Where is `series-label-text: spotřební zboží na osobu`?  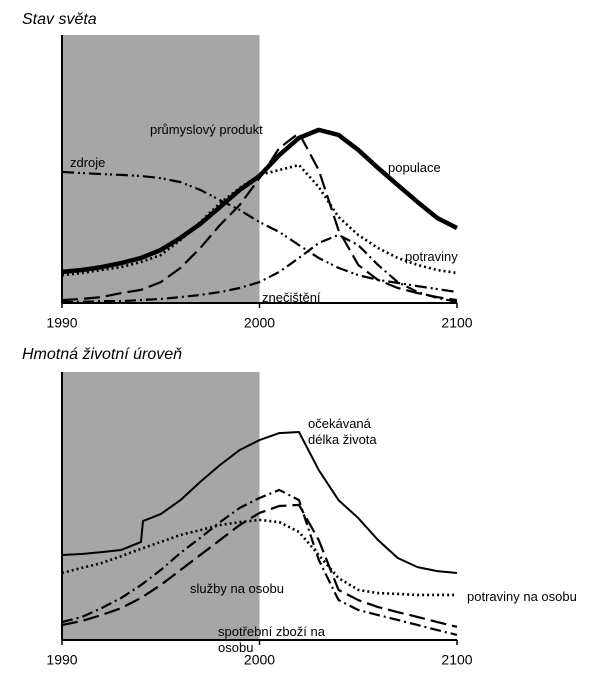 series-label-text: spotřební zboží na osobu is located at coordinates (271, 639).